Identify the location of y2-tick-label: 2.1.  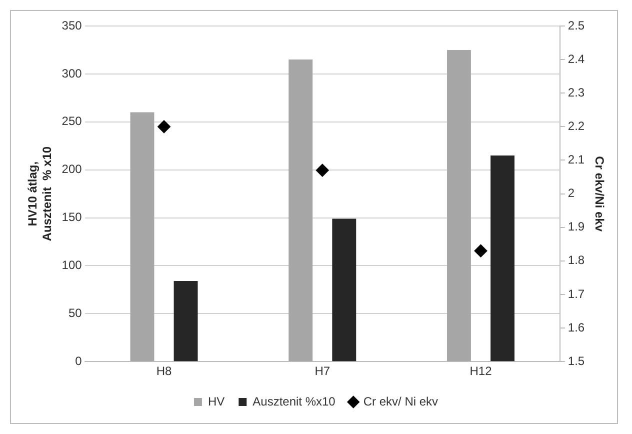
(576, 159).